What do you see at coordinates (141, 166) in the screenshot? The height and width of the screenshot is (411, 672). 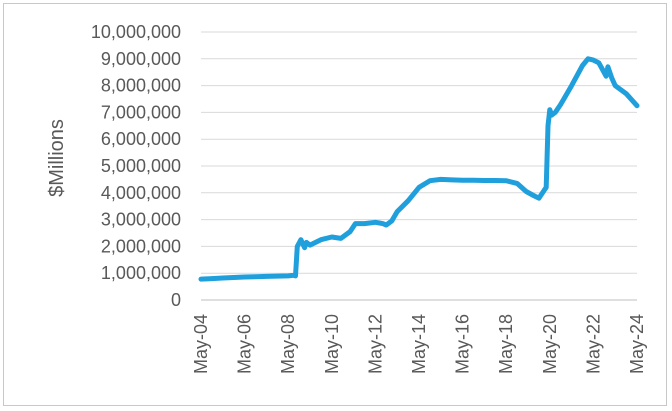 I see `y-tick-label: 5,000,000` at bounding box center [141, 166].